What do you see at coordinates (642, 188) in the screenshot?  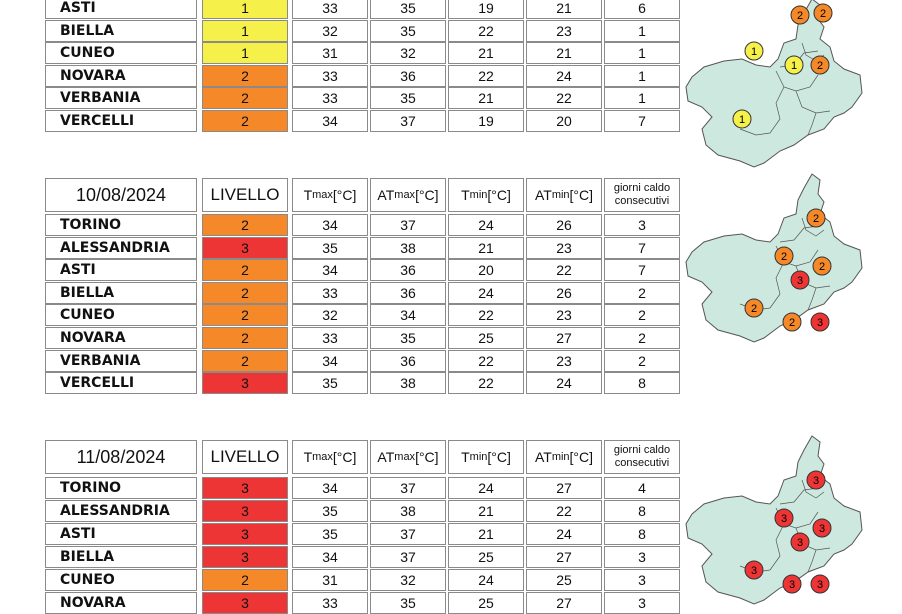 I see `cons-line1: giorni caldo` at bounding box center [642, 188].